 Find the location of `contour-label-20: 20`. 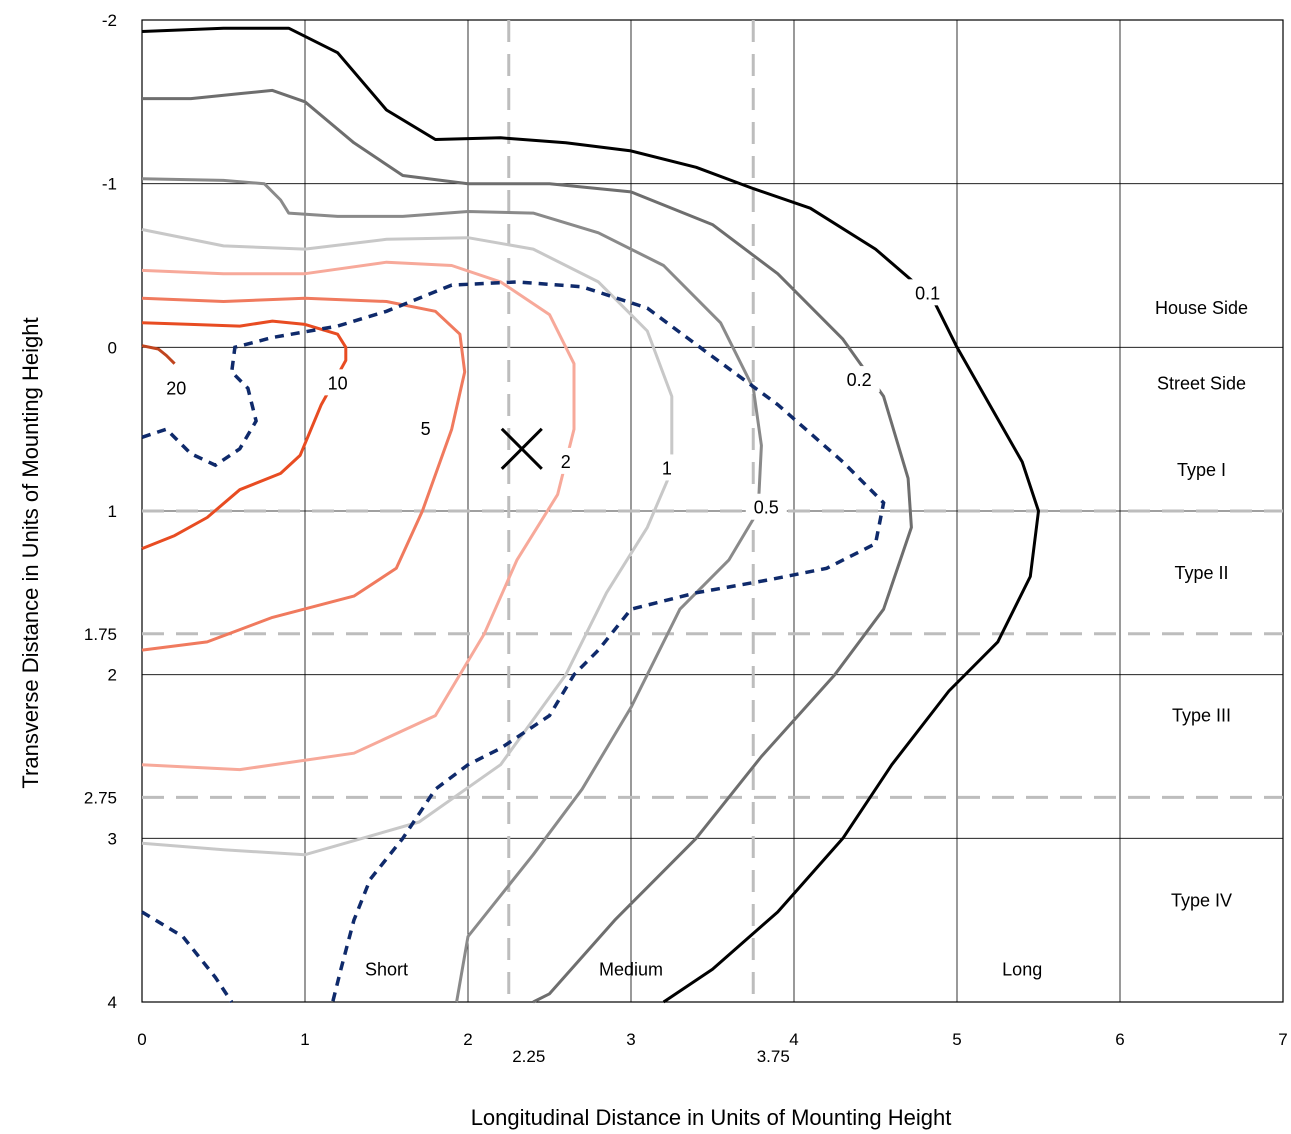

contour-label-20: 20 is located at coordinates (176, 388).